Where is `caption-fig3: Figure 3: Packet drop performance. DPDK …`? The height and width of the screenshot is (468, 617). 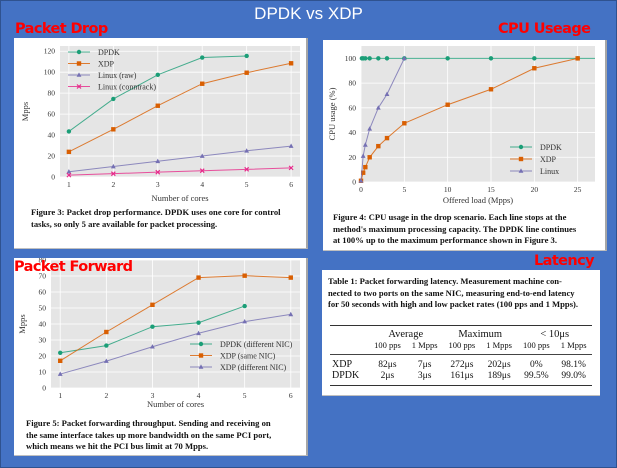
caption-fig3: Figure 3: Packet drop performance. DPDK … is located at coordinates (167, 218).